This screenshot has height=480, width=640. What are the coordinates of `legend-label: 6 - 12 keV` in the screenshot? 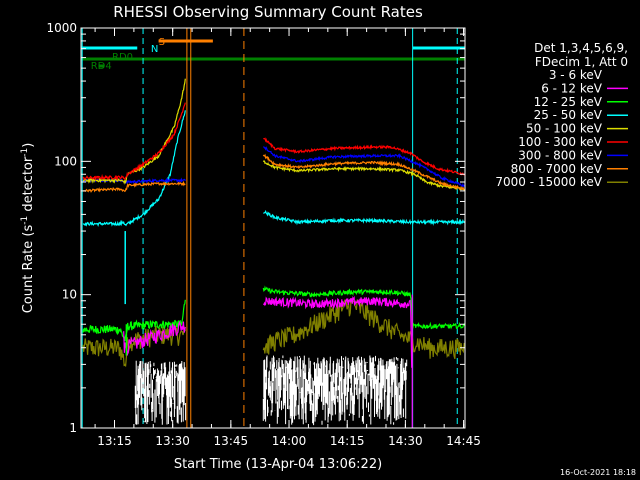 It's located at (572, 88).